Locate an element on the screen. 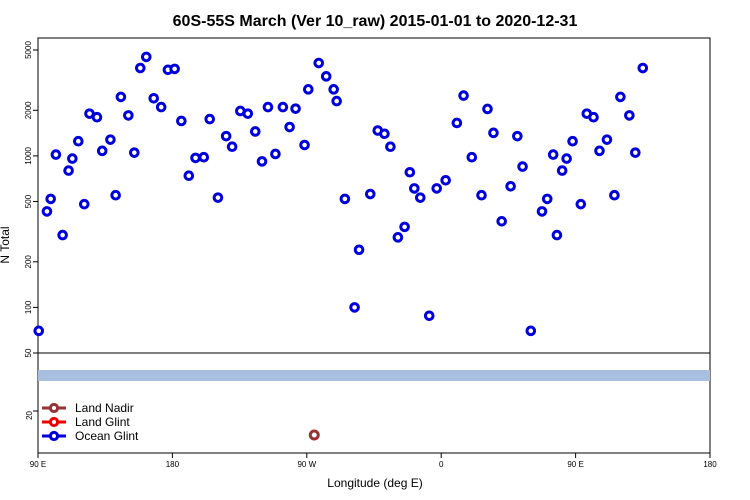  coverage-band is located at coordinates (374, 375).